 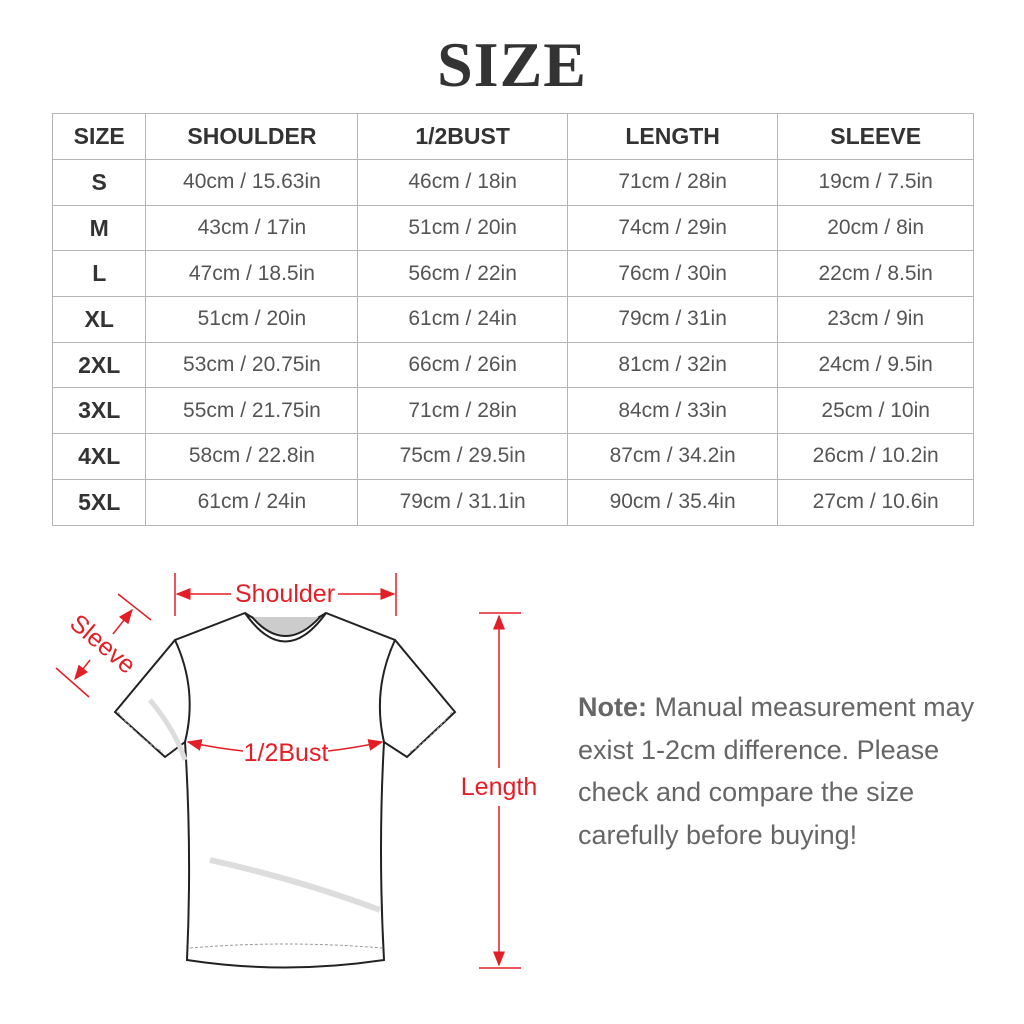 I want to click on measurement-cell: 75cm / 29.5in, so click(x=462, y=456).